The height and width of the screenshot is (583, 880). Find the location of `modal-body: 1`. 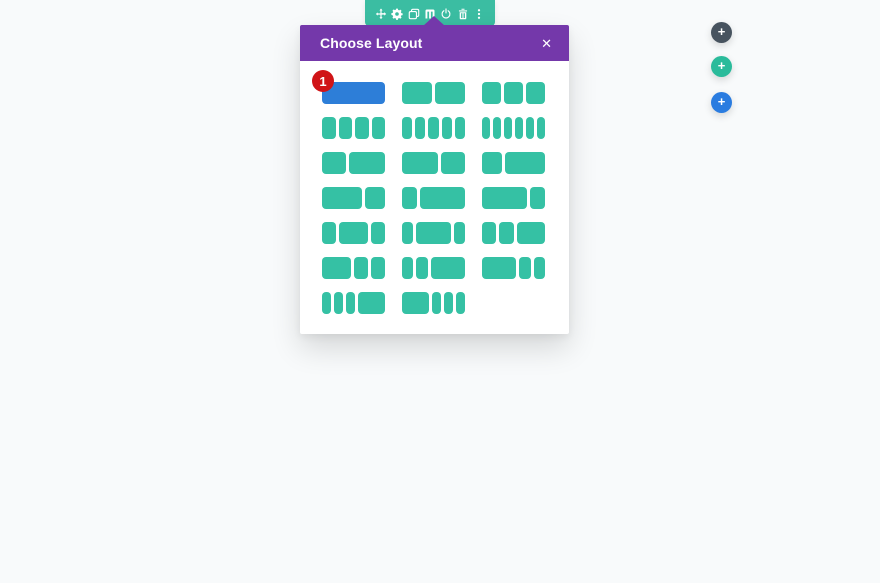

modal-body: 1 is located at coordinates (434, 197).